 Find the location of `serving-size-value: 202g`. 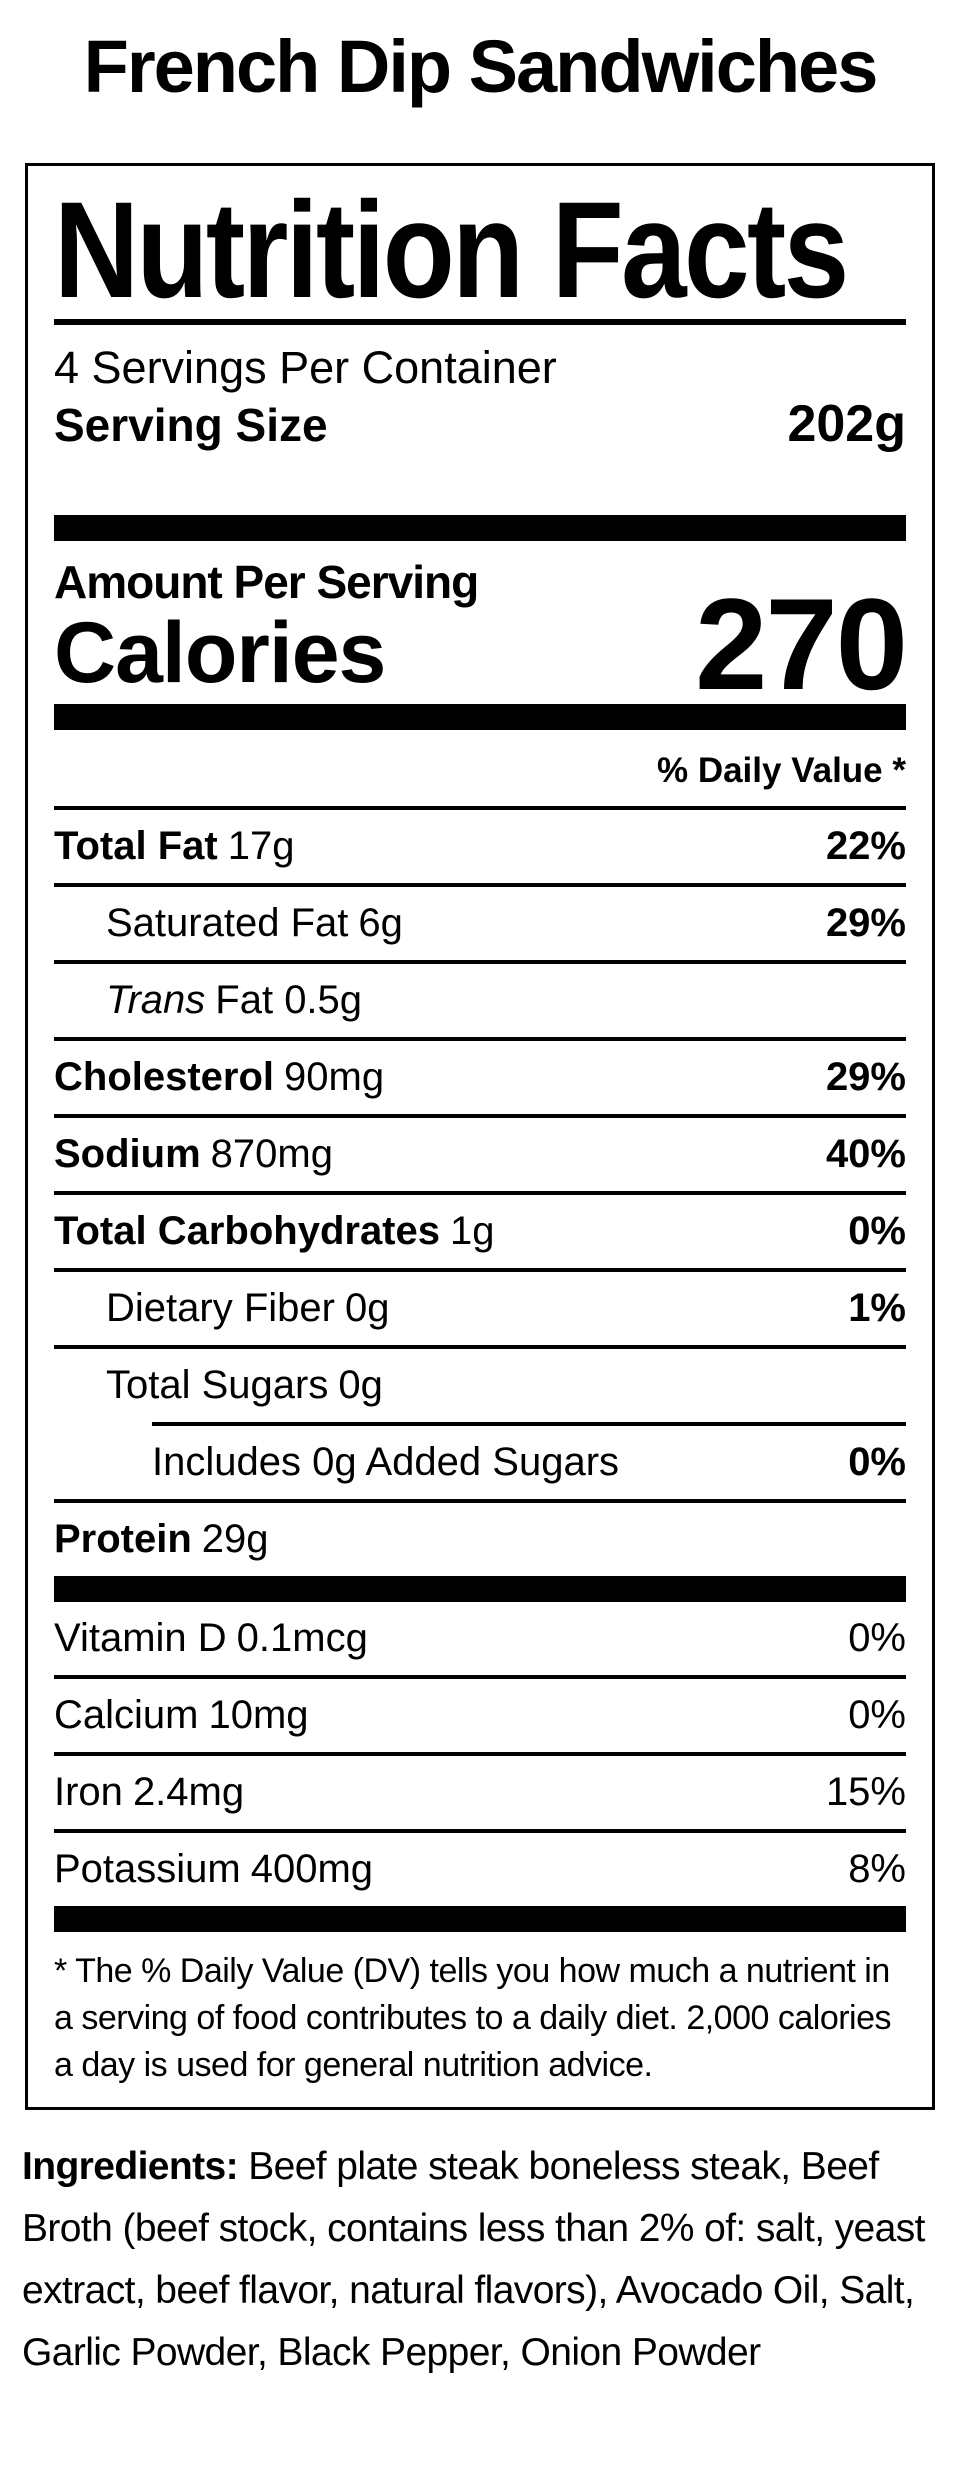

serving-size-value: 202g is located at coordinates (846, 424).